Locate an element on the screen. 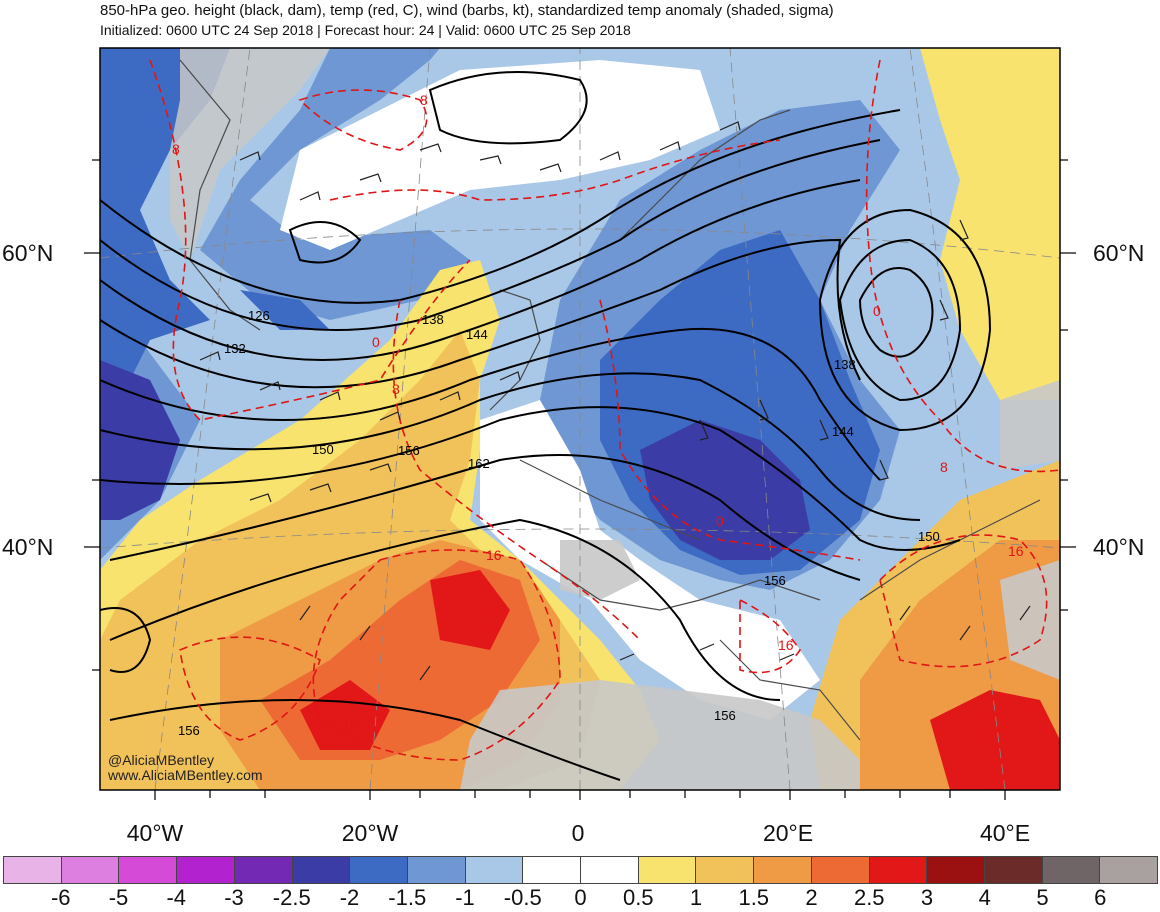 The height and width of the screenshot is (912, 1160). height-label: 126 is located at coordinates (259, 315).